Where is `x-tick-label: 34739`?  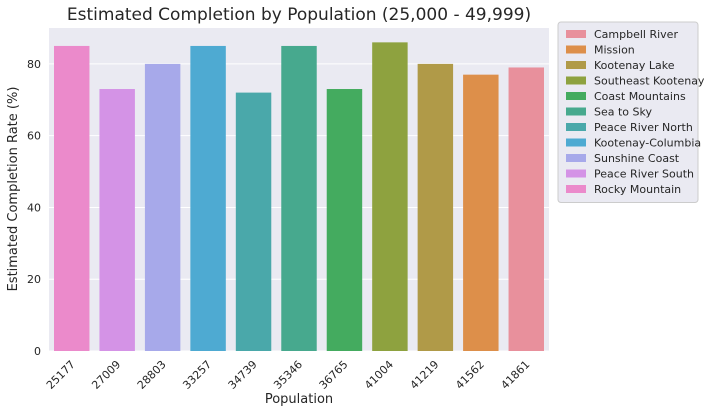 x-tick-label: 34739 is located at coordinates (243, 375).